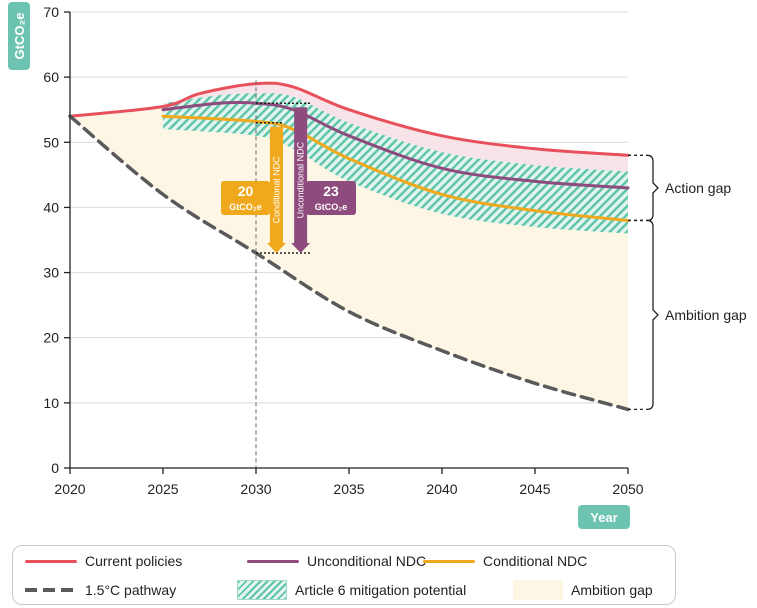 This screenshot has height=608, width=757. Describe the element at coordinates (534, 489) in the screenshot. I see `x-tick-label: 2045` at that location.